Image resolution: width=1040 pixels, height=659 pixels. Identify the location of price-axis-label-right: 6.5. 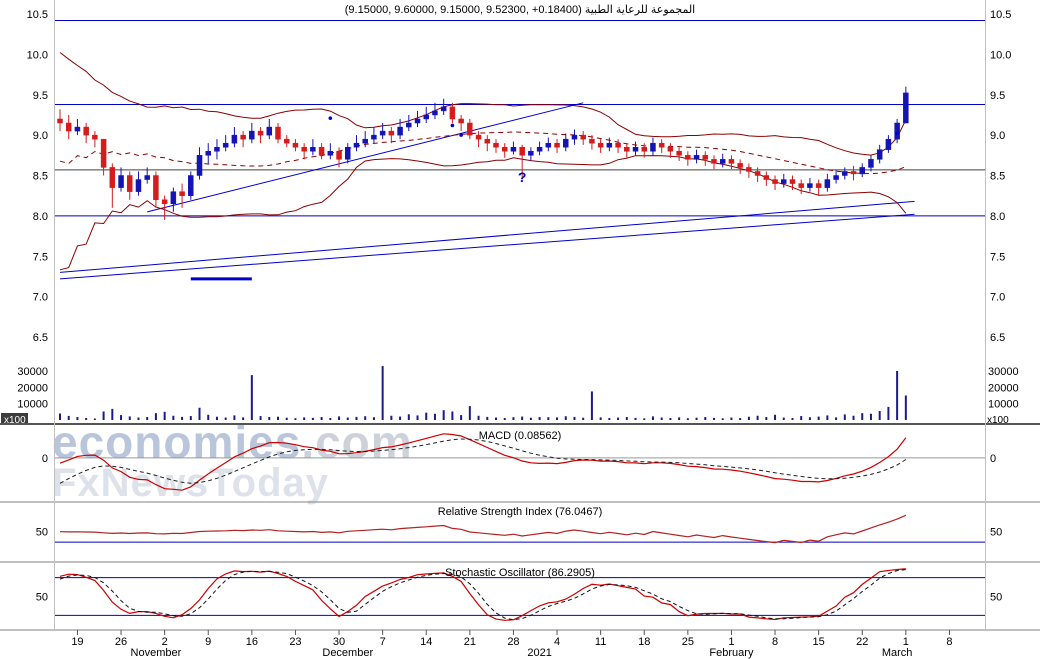
(997, 338).